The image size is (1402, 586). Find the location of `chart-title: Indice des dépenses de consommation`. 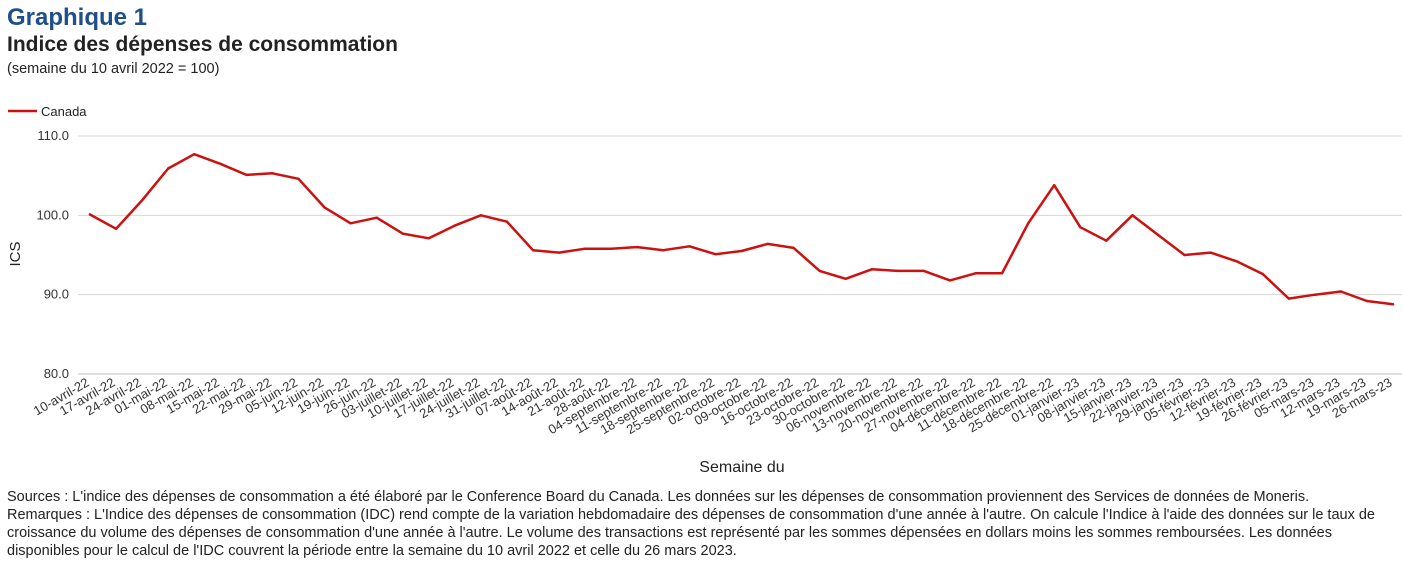

chart-title: Indice des dépenses de consommation is located at coordinates (202, 44).